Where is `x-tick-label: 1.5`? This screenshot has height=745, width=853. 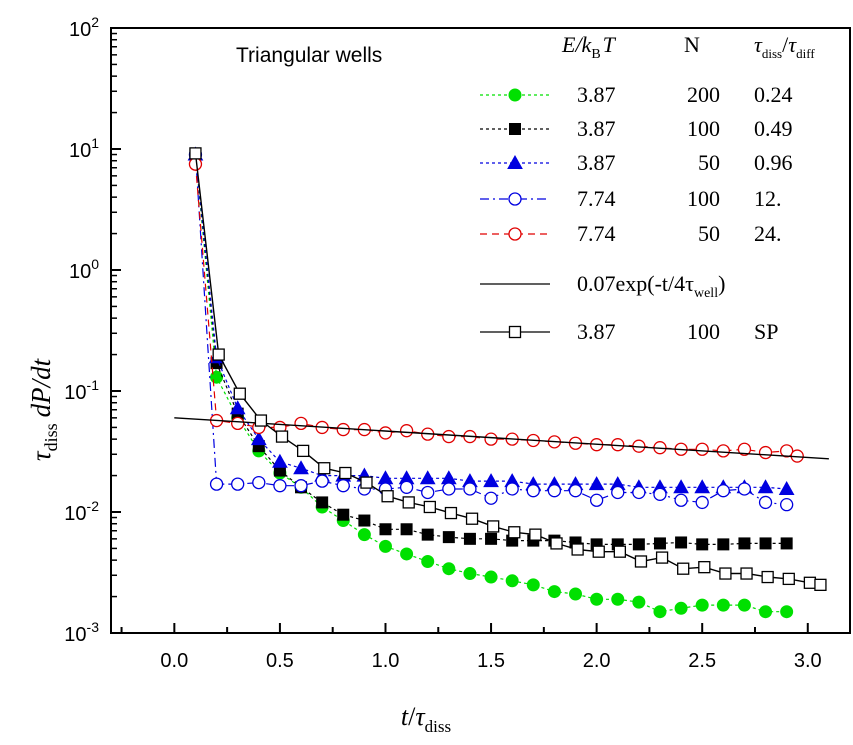 x-tick-label: 1.5 is located at coordinates (491, 661).